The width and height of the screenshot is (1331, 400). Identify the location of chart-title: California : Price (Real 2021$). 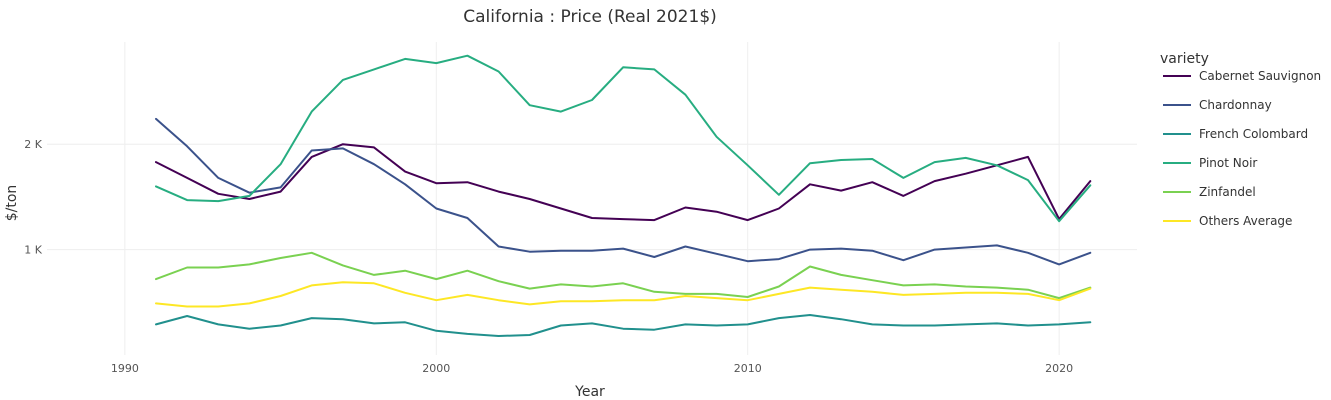
(590, 17).